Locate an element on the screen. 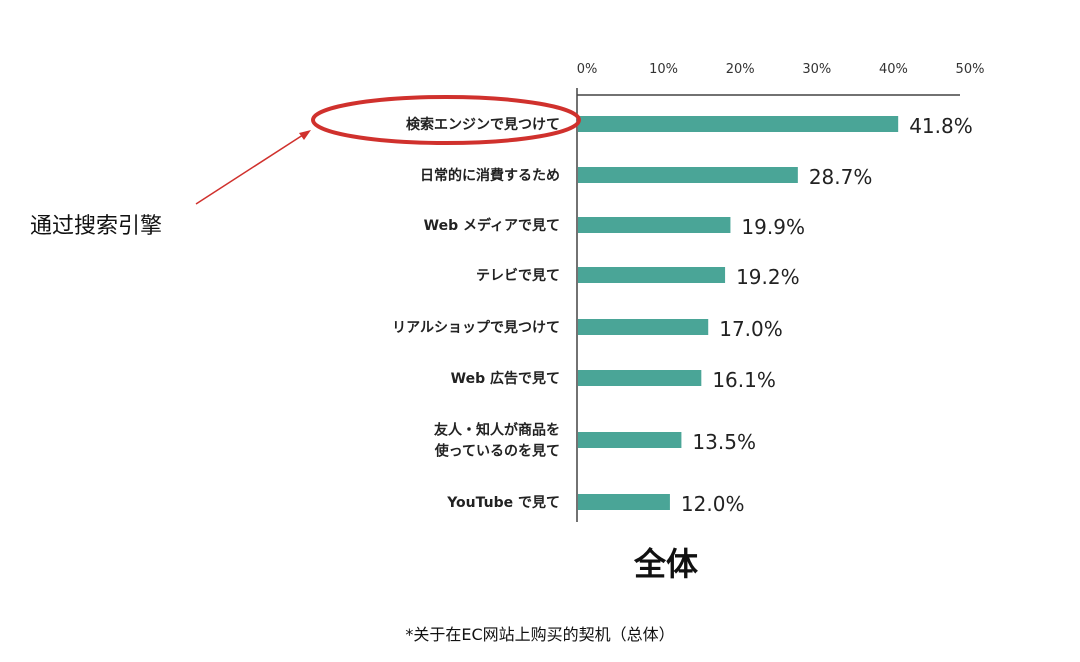 This screenshot has width=1080, height=662. category-label: 日常的に消費するため is located at coordinates (490, 175).